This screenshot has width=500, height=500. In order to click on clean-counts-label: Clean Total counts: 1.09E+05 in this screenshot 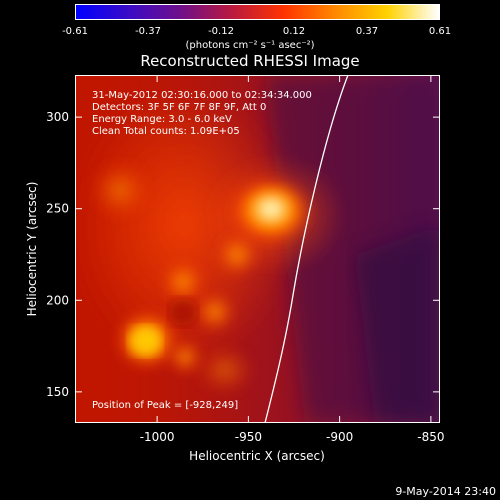, I will do `click(166, 131)`.